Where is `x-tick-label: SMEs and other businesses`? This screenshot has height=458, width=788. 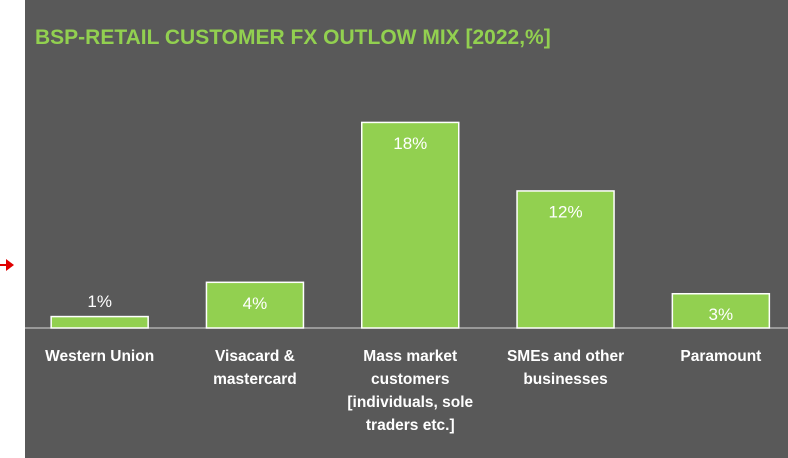 x-tick-label: SMEs and other businesses is located at coordinates (565, 368).